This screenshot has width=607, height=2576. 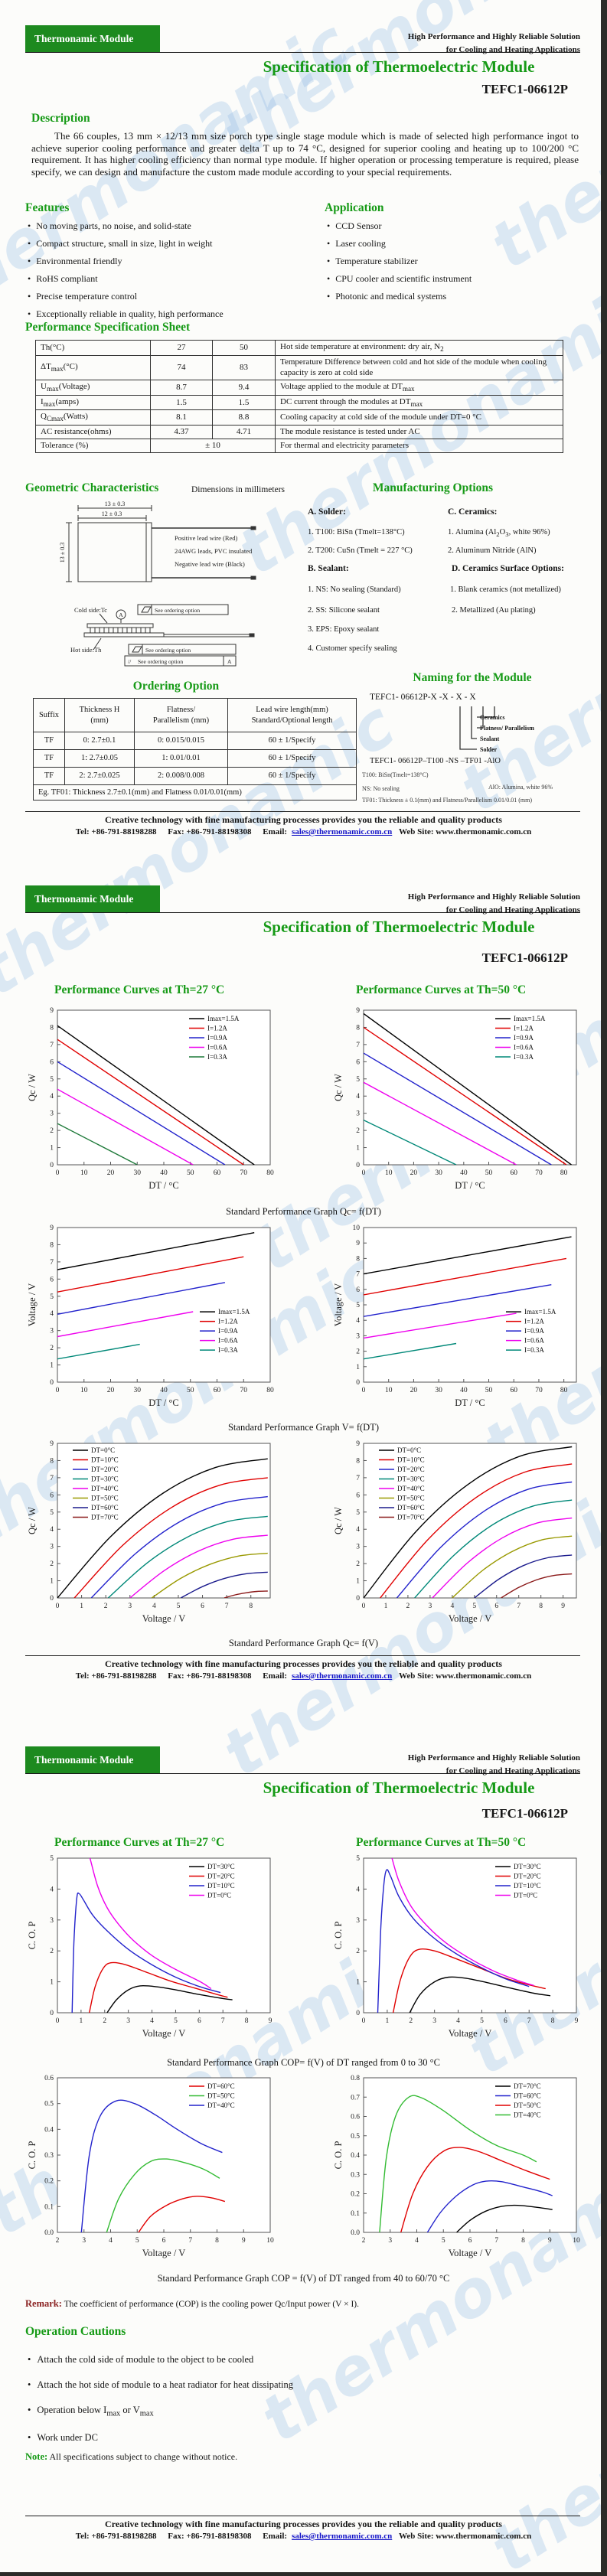 What do you see at coordinates (161, 2438) in the screenshot?
I see `caution-item: Work under DC` at bounding box center [161, 2438].